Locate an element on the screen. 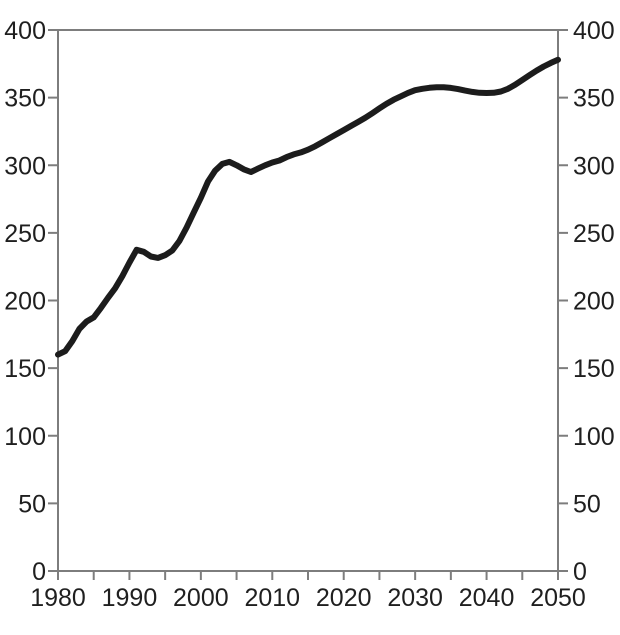 The width and height of the screenshot is (620, 635). x-axis-tick-label: 2040 is located at coordinates (487, 598).